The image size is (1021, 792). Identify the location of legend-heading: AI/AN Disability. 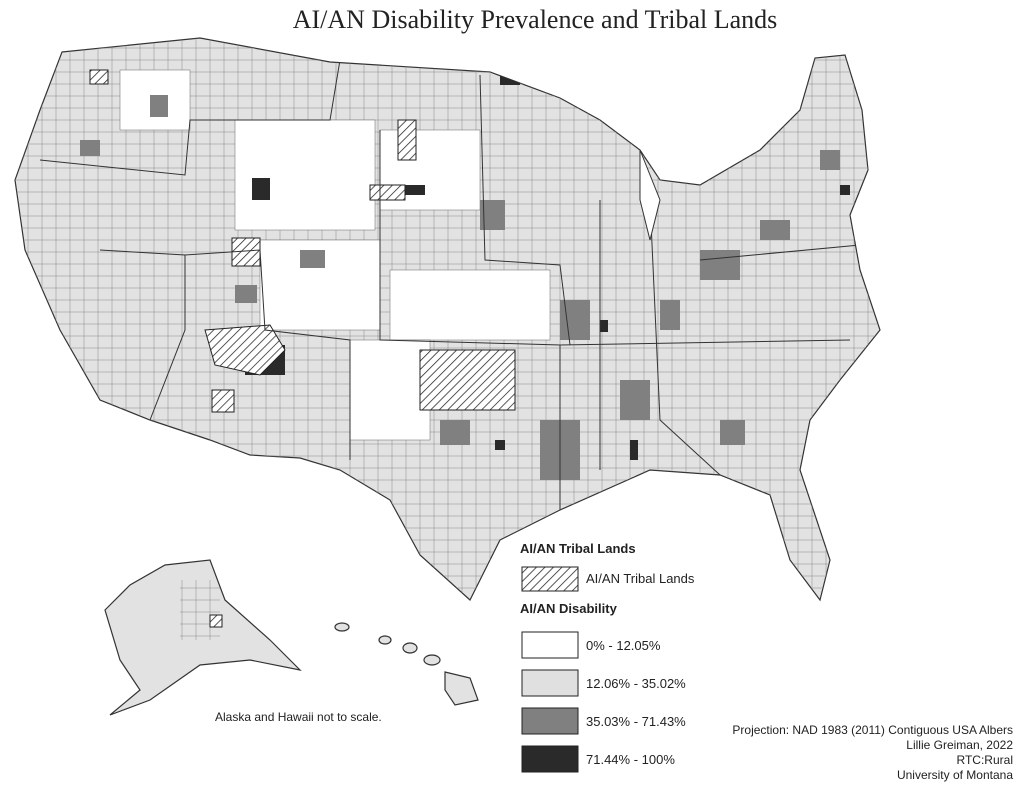
(569, 608).